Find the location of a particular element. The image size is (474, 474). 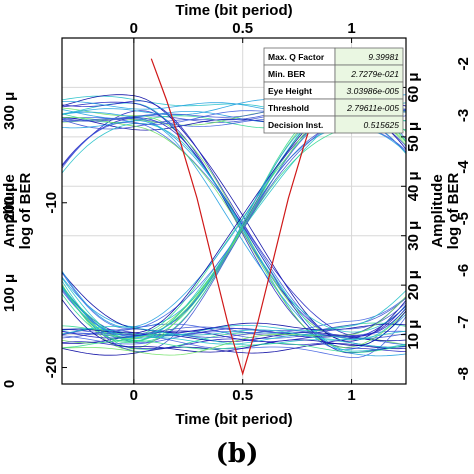

panel-label: (b) is located at coordinates (237, 454).